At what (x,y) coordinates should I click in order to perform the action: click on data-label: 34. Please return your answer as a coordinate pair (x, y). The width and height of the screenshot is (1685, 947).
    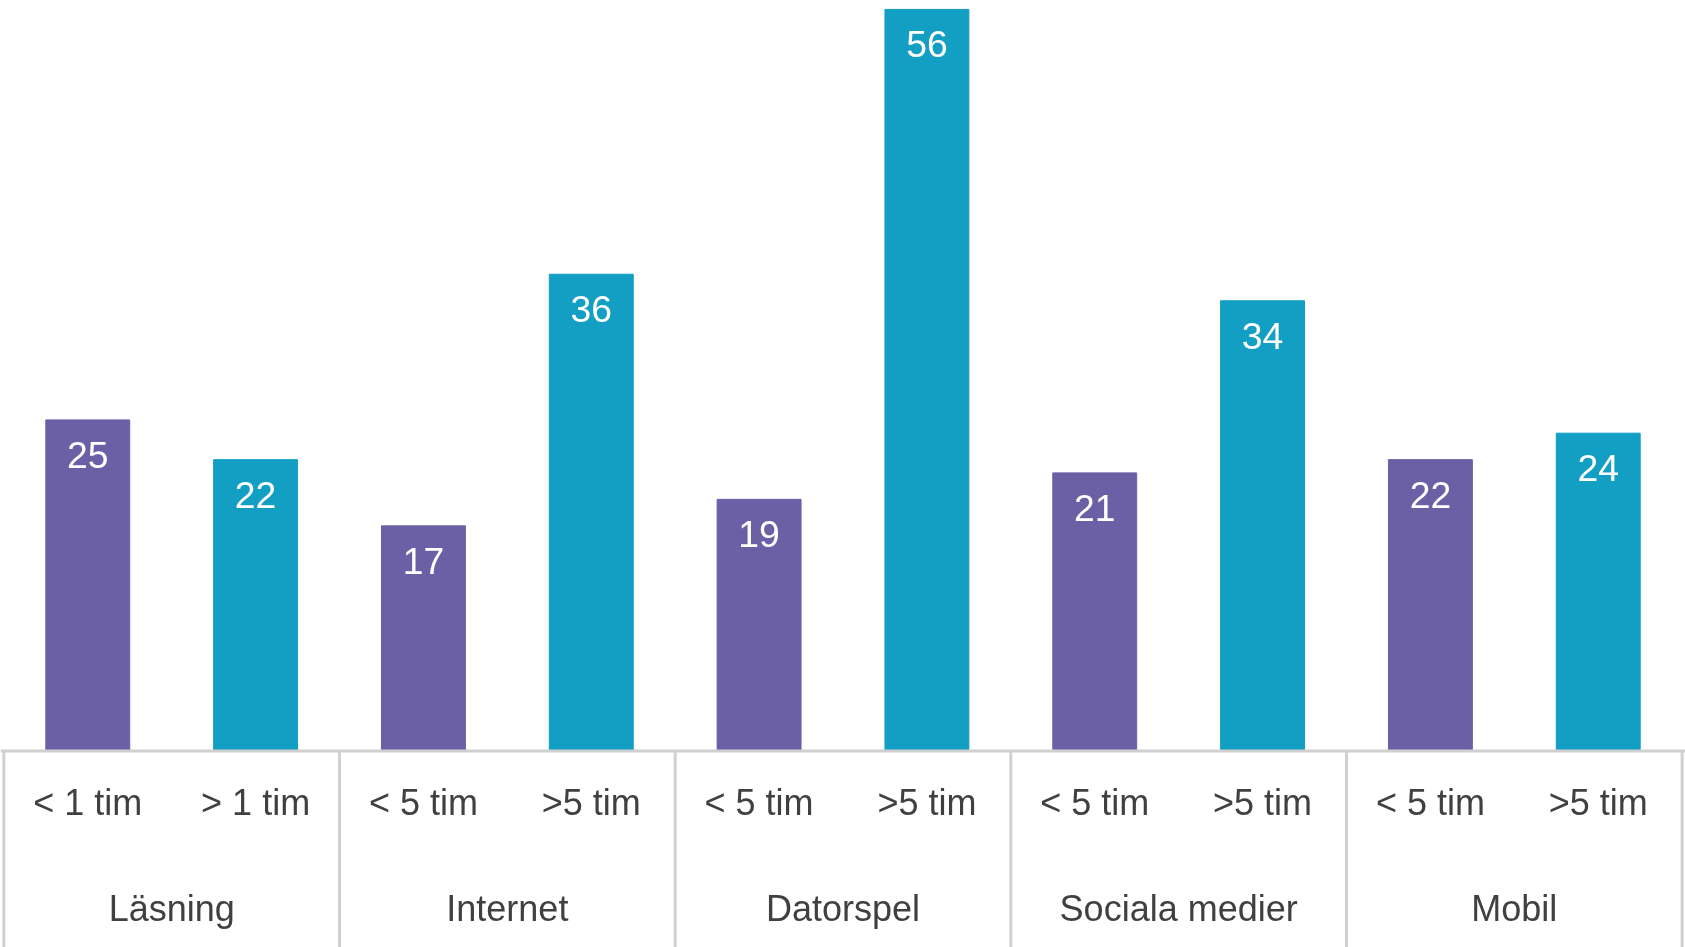
    Looking at the image, I should click on (1262, 335).